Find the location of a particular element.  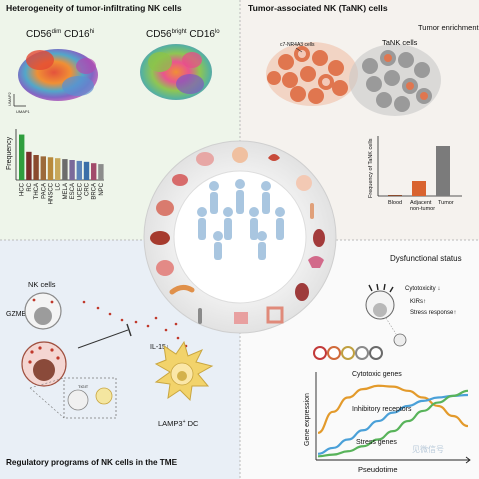

inhibition-bar is located at coordinates (129, 330).